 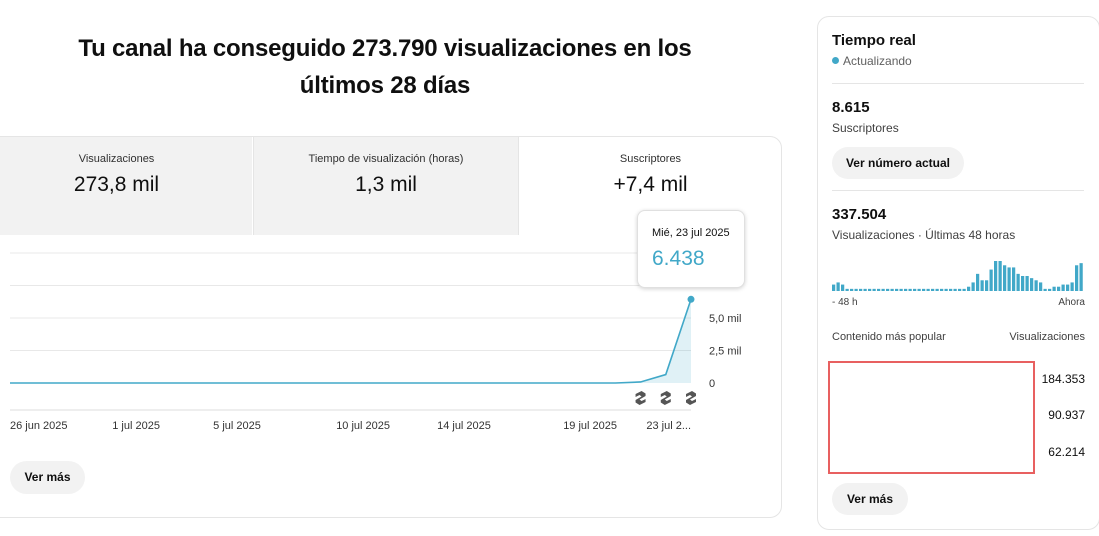 What do you see at coordinates (845, 302) in the screenshot?
I see `mini-axis-left: - 48 h` at bounding box center [845, 302].